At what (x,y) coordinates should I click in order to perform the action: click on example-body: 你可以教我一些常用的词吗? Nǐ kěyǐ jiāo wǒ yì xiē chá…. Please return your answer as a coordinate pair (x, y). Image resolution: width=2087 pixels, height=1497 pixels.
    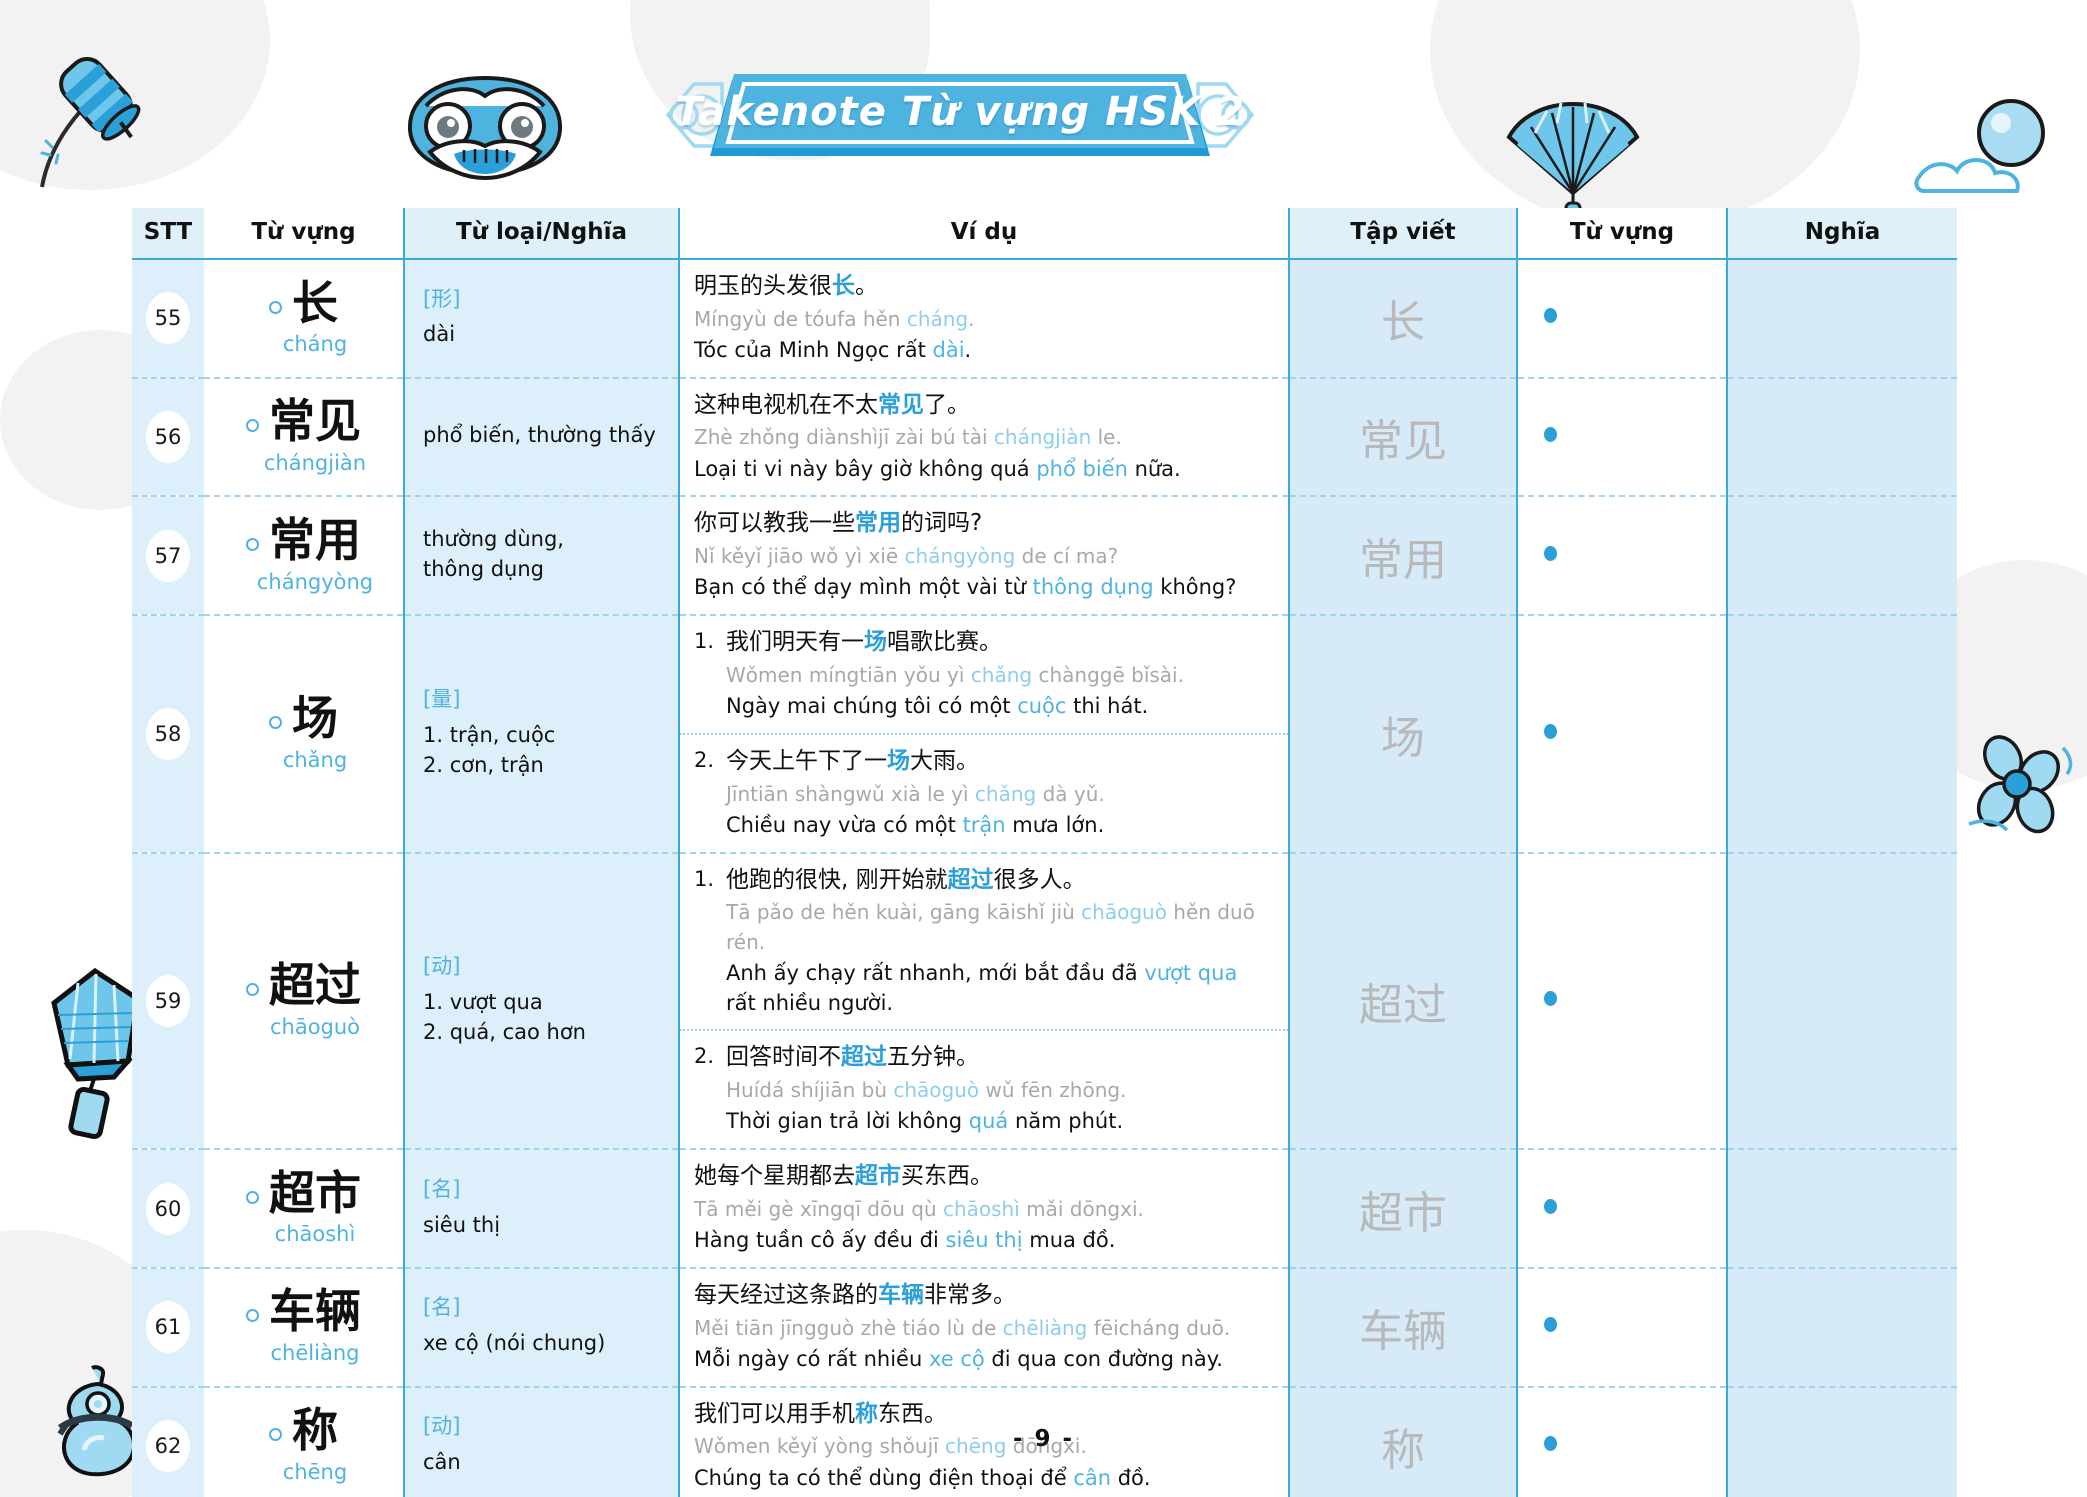
    Looking at the image, I should click on (983, 555).